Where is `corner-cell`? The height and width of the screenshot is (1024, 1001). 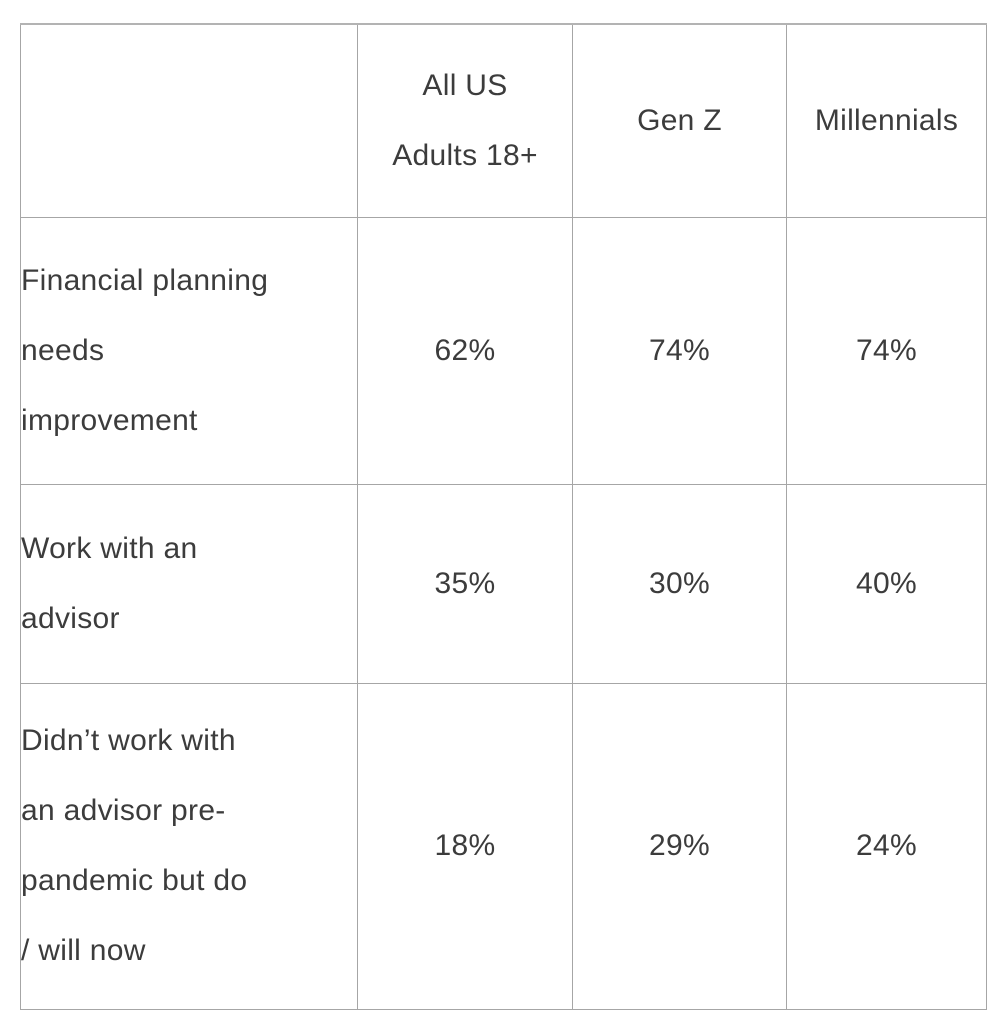 corner-cell is located at coordinates (189, 120).